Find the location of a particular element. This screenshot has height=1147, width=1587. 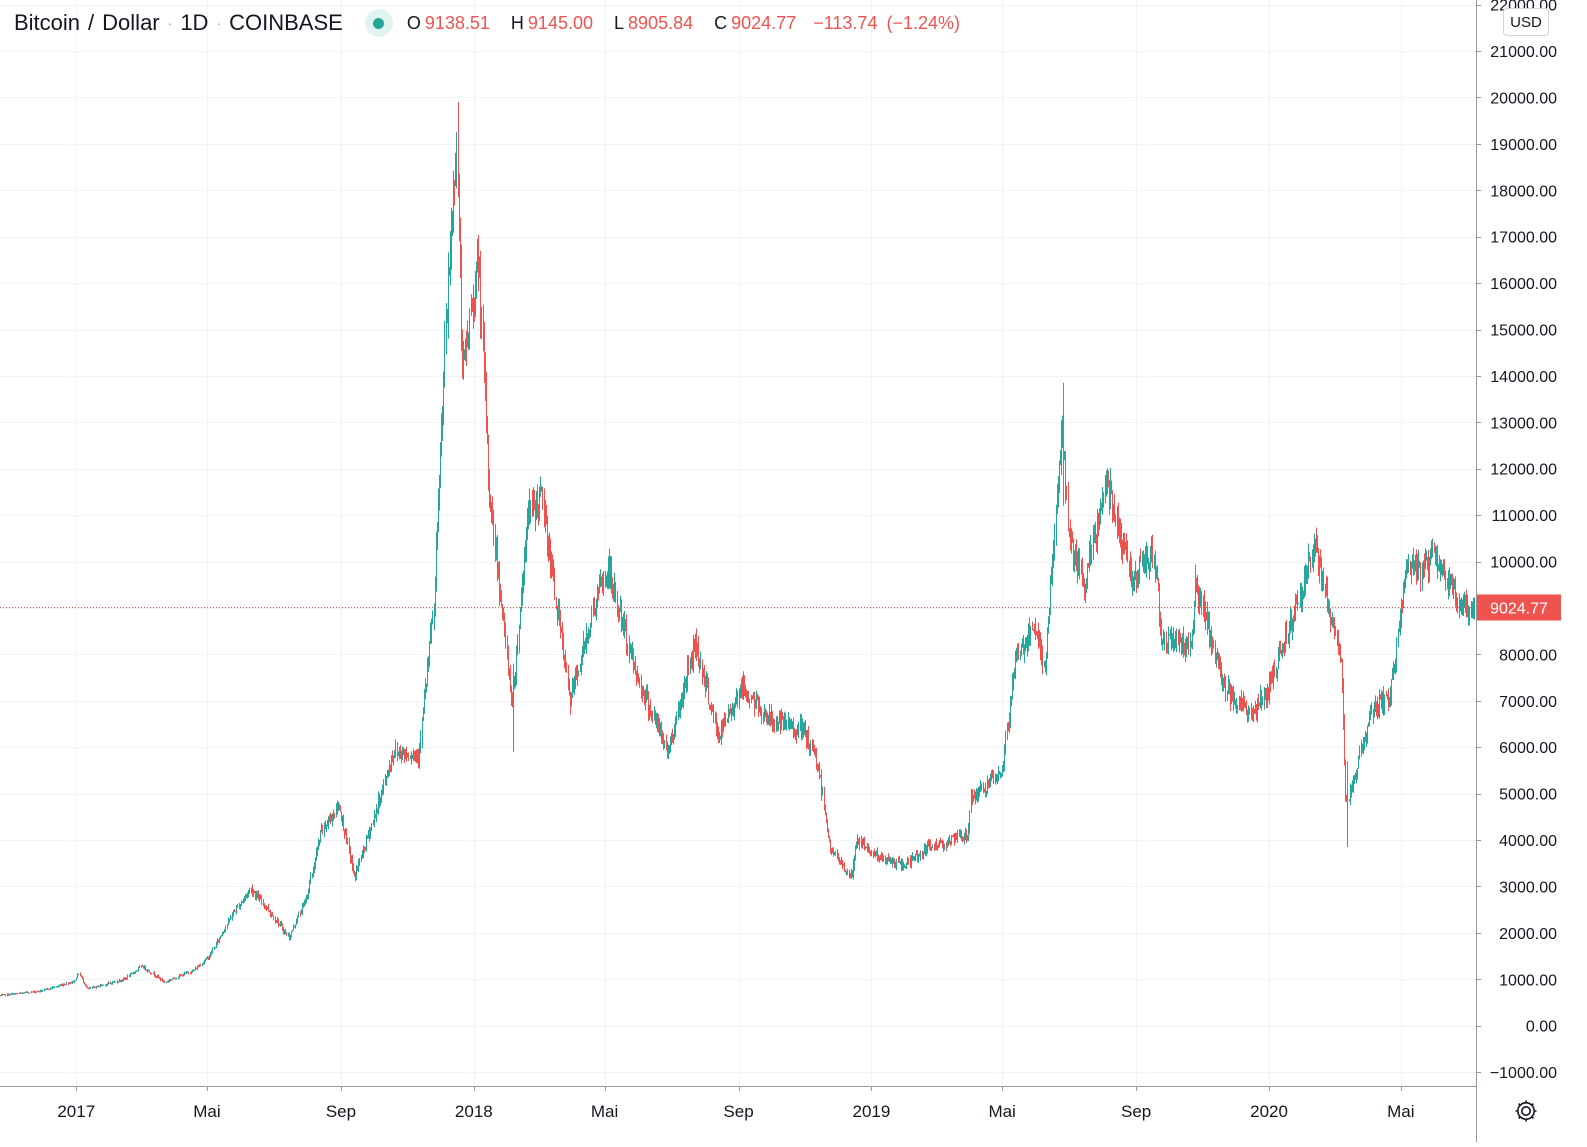

market-status-indicator is located at coordinates (378, 23).